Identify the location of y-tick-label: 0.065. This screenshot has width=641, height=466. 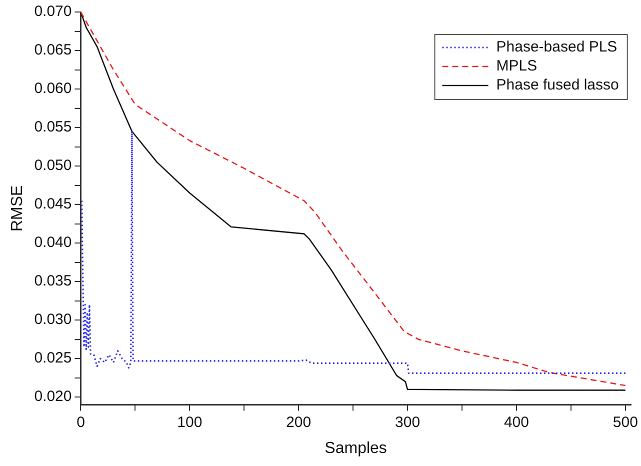
(53, 50).